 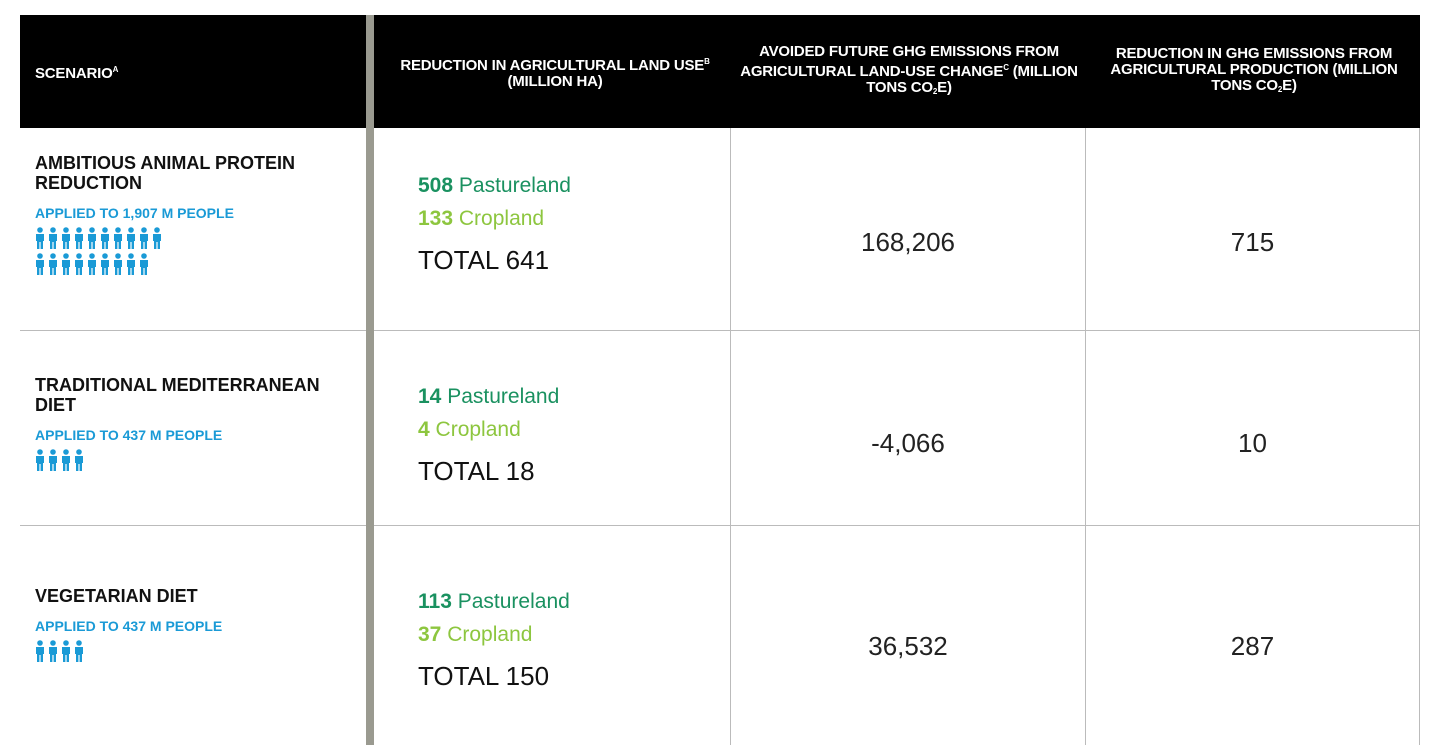 What do you see at coordinates (707, 61) in the screenshot?
I see `header-note: B` at bounding box center [707, 61].